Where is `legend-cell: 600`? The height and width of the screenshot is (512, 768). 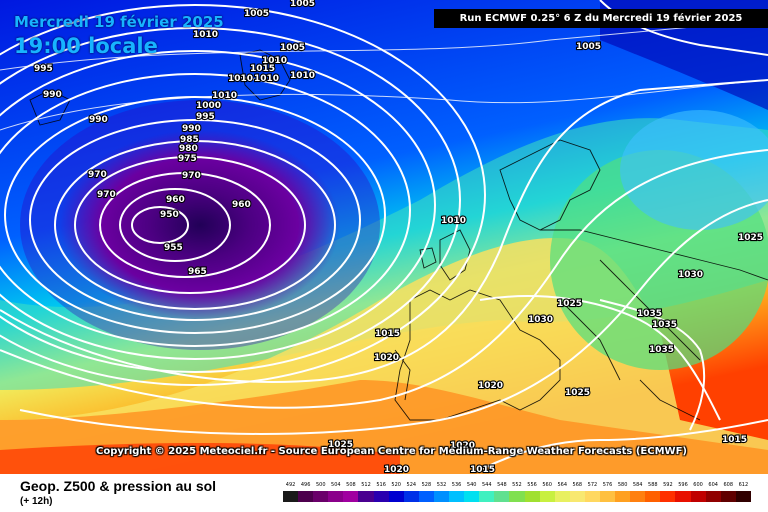 legend-cell: 600 is located at coordinates (698, 493).